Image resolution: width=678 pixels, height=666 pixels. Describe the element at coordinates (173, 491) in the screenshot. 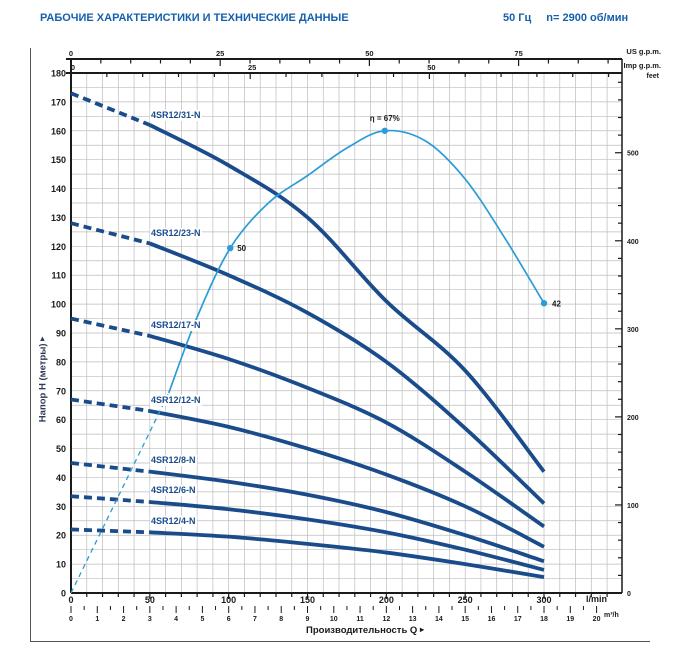

I see `curve-label-4SR12/6-N: 4SR12/6-N` at that location.